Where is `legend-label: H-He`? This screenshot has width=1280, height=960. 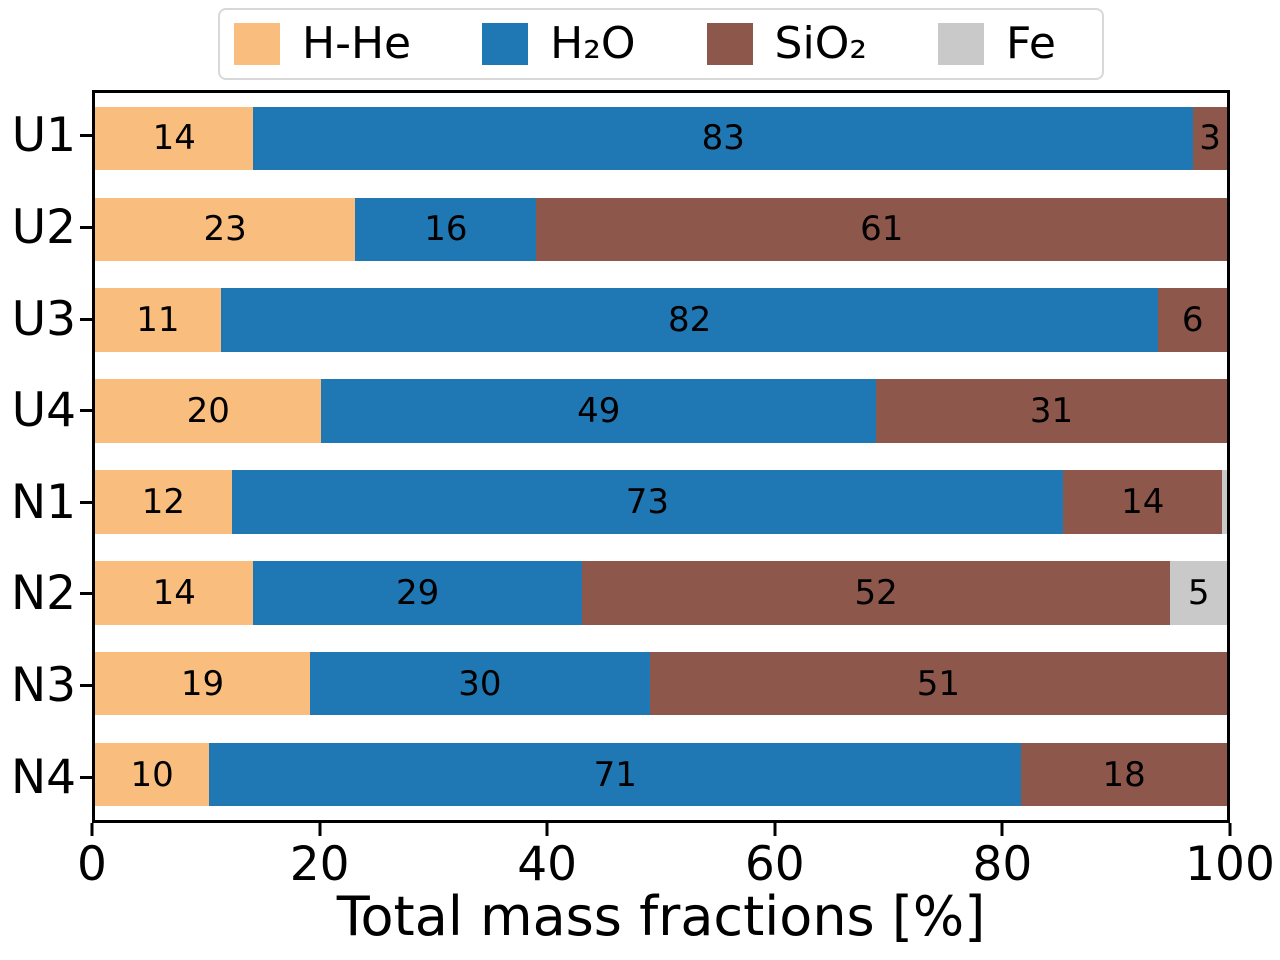 legend-label: H-He is located at coordinates (357, 43).